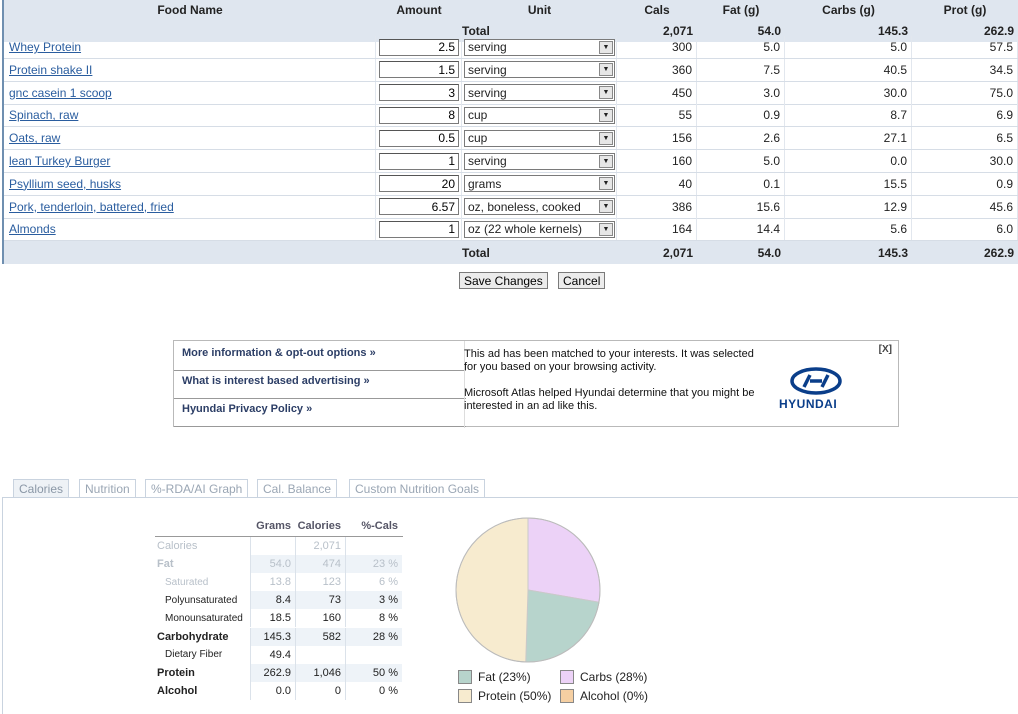  I want to click on fat-value: 14.4, so click(741, 229).